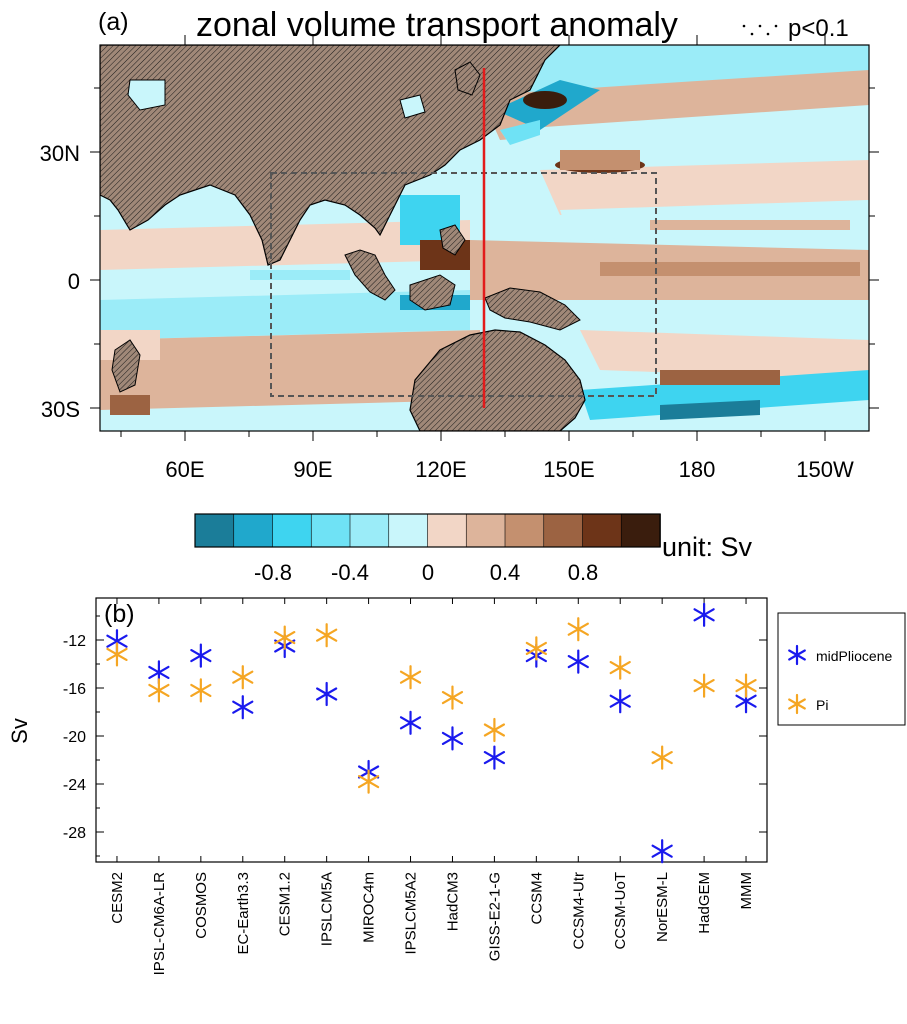 This screenshot has height=1024, width=907. What do you see at coordinates (410, 722) in the screenshot?
I see `marker-midpliocene-ipslcm5a2` at bounding box center [410, 722].